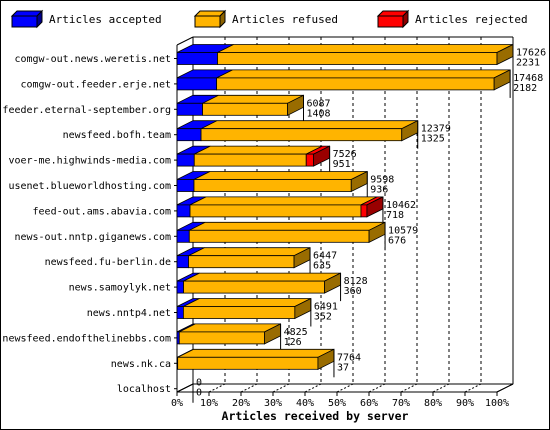 The image size is (550, 430). I want to click on category-label: news.nntp4.net, so click(129, 313).